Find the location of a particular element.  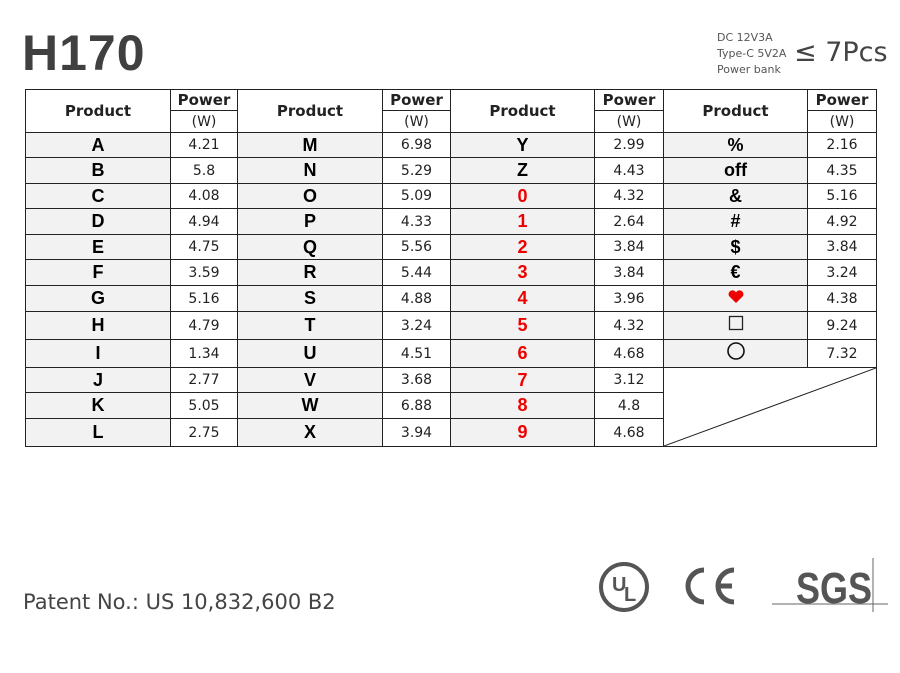

diagonal-line is located at coordinates (770, 407).